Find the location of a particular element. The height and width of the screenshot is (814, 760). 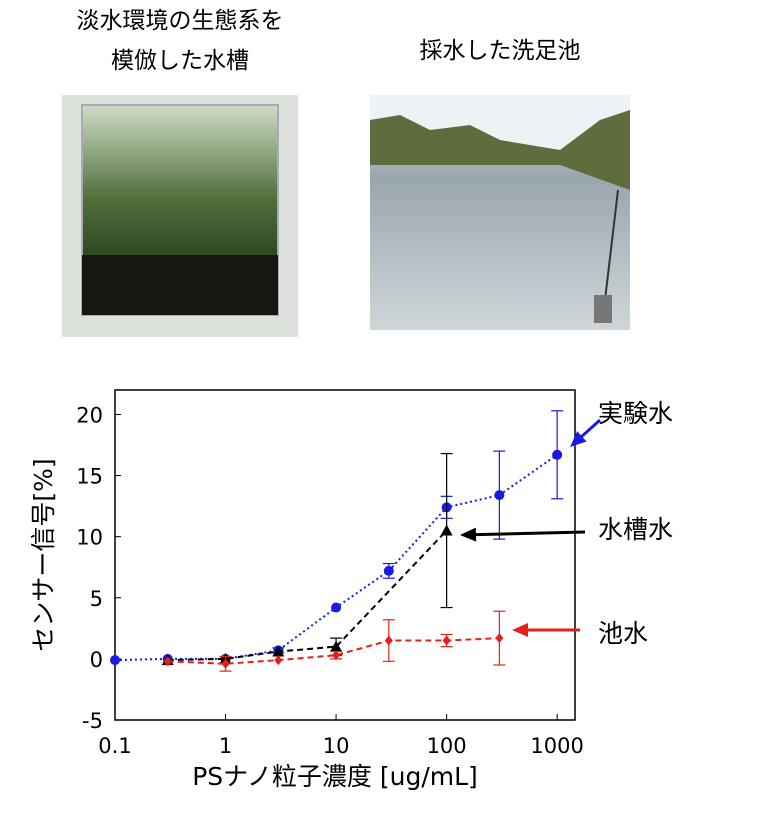

y-tick-label: 5 is located at coordinates (96, 599).